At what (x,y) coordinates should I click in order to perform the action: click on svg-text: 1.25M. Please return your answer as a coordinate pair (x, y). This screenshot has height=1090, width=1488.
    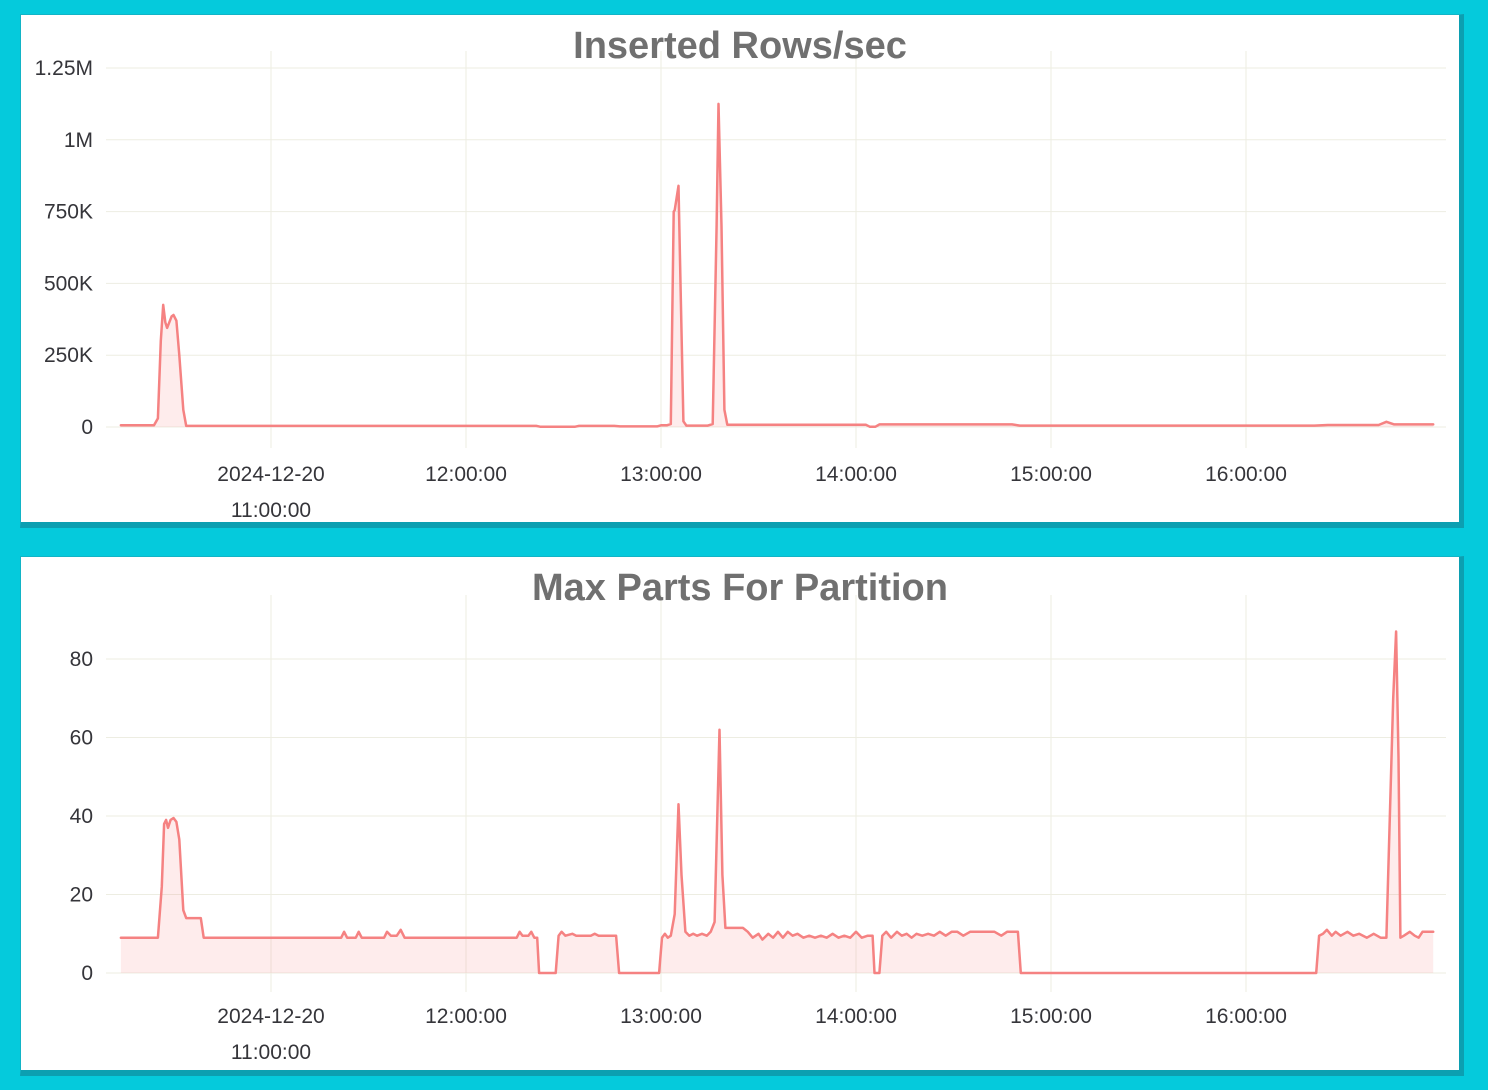
    Looking at the image, I should click on (64, 68).